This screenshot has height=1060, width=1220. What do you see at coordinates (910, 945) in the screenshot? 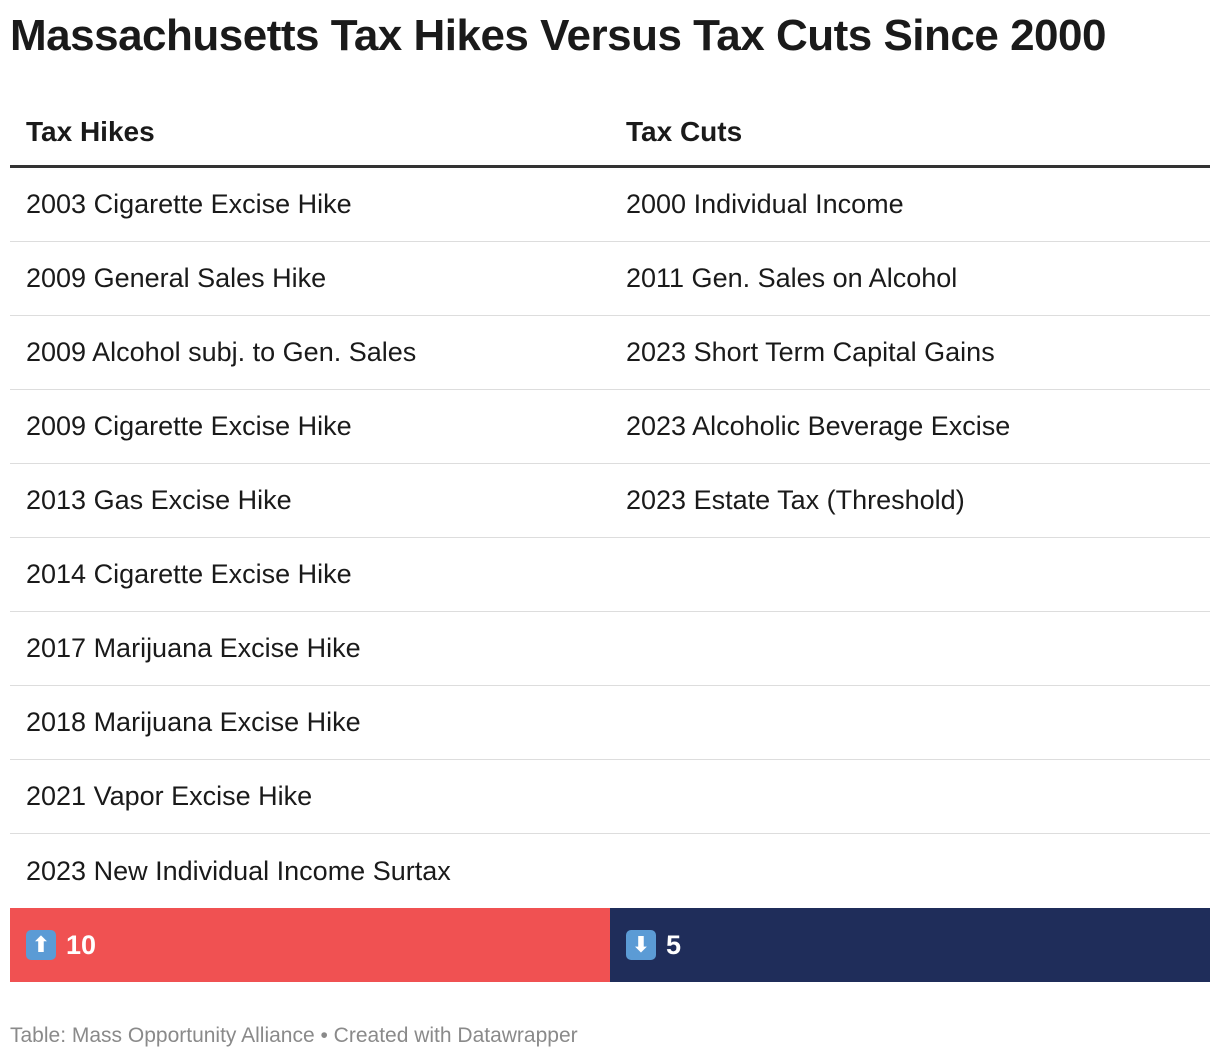
I see `cuts-total-cell: ⬇ 5` at bounding box center [910, 945].